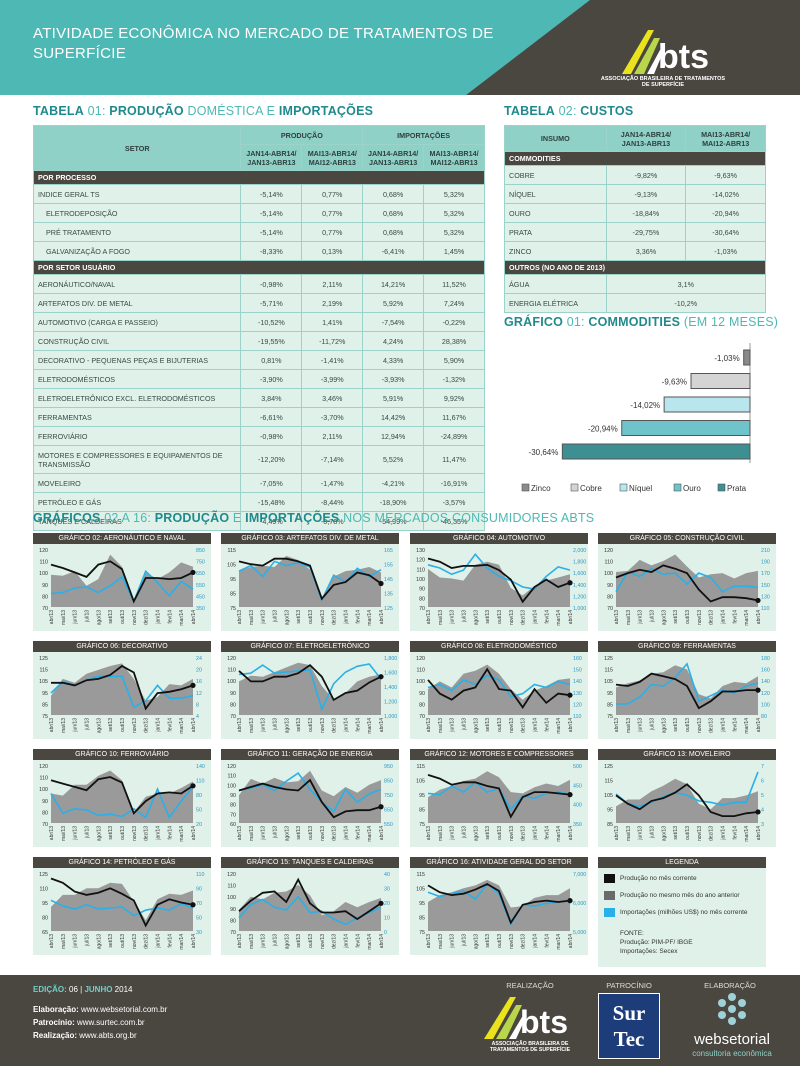  What do you see at coordinates (358, 833) in the screenshot?
I see `x-tick: fev/14` at bounding box center [358, 833].